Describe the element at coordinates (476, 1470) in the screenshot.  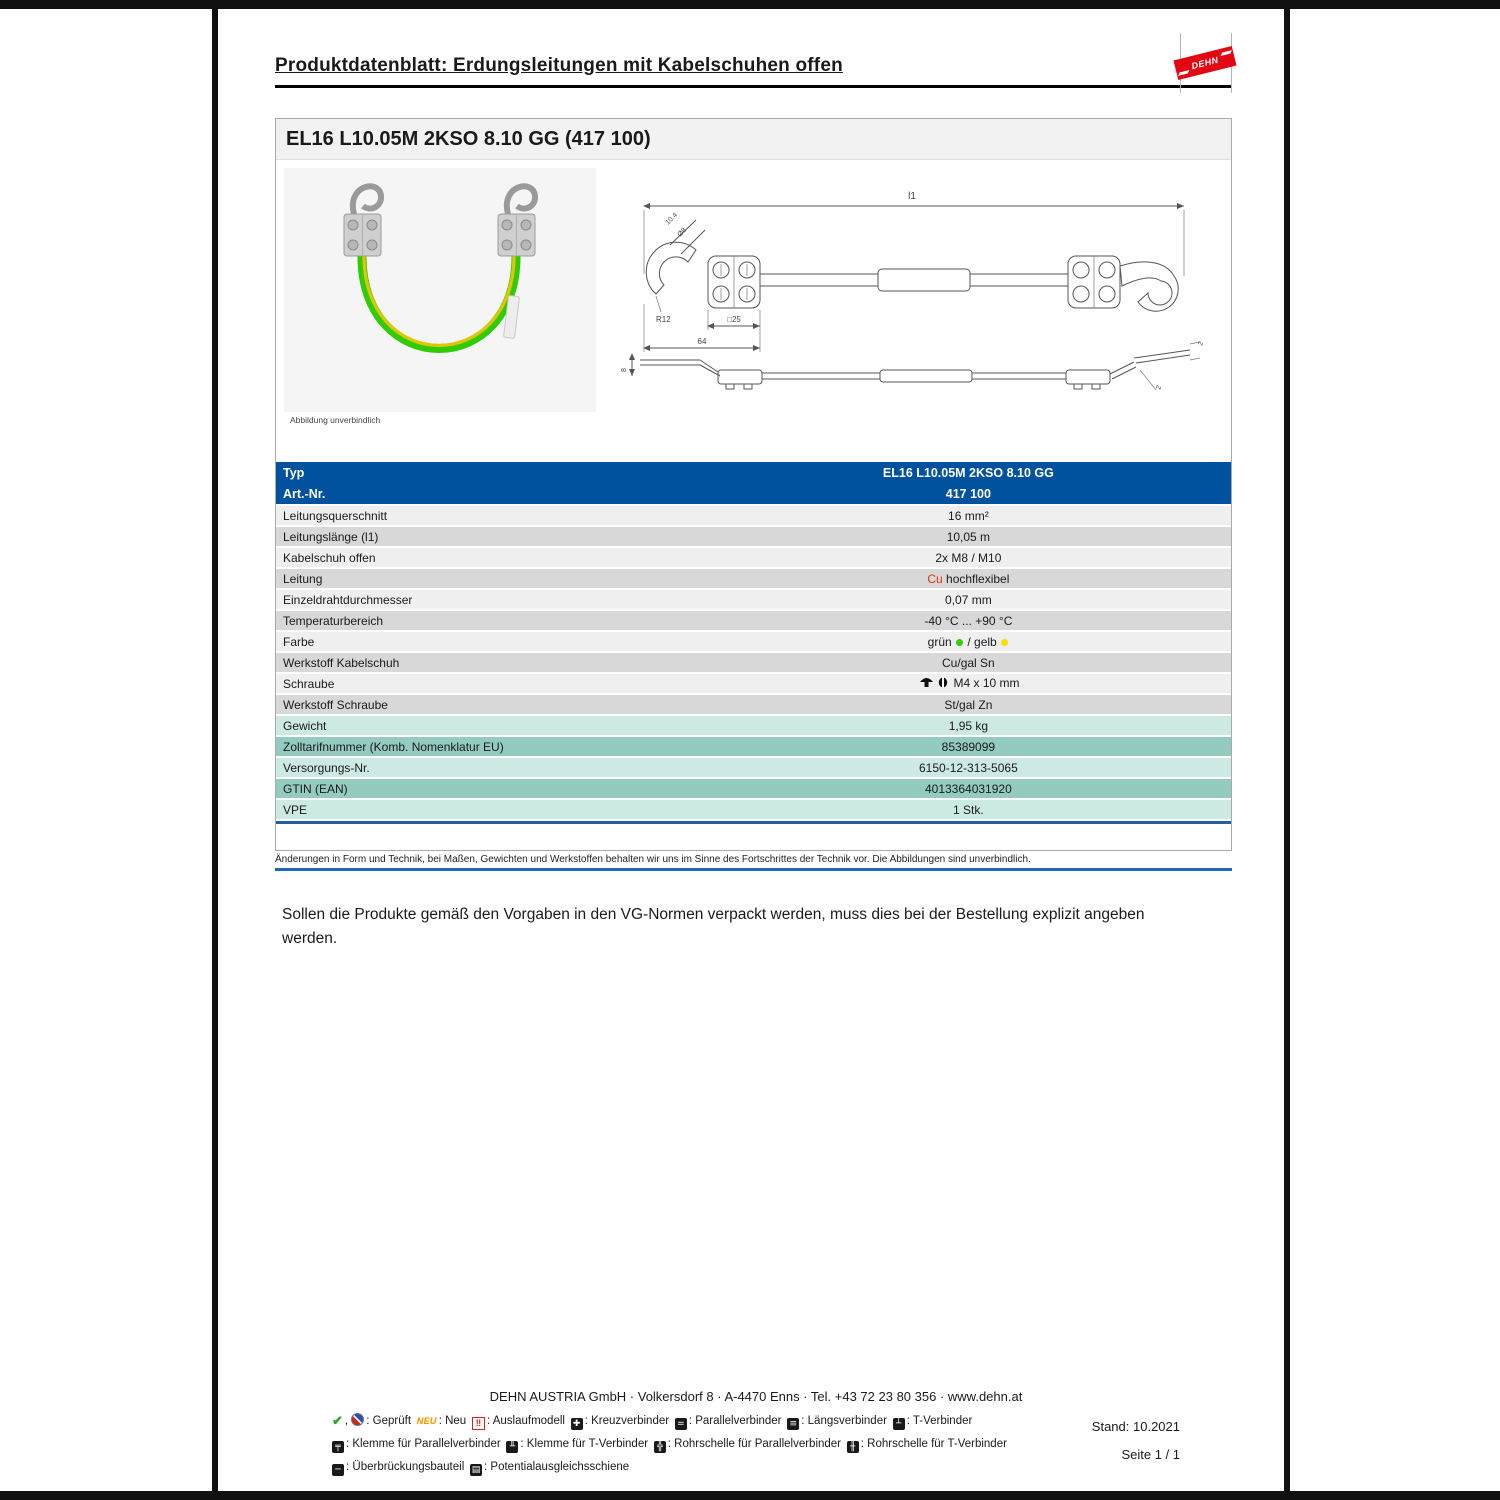
I see `potentialausgleichsschiene-icon: ▤` at that location.